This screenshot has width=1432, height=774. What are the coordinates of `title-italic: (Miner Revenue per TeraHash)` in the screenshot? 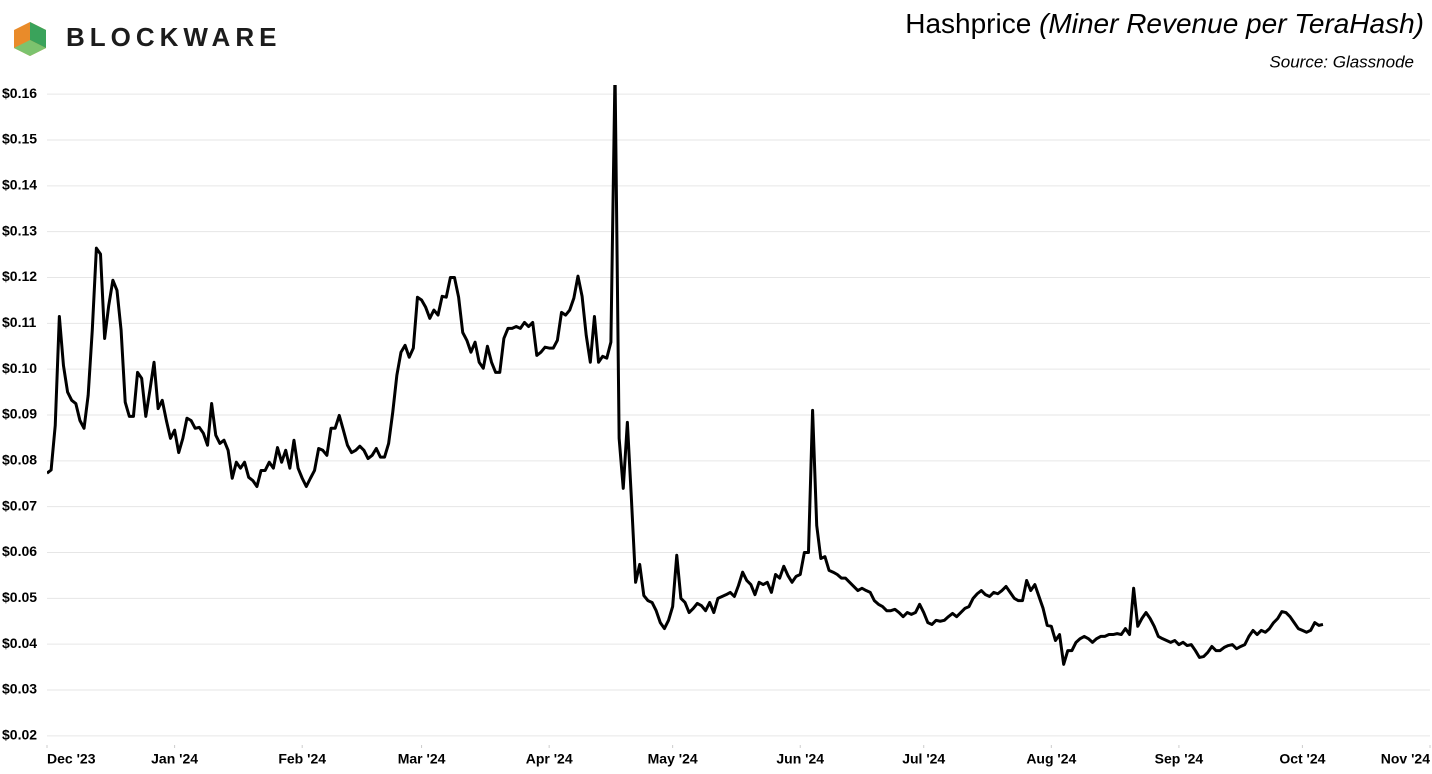 It's located at (1231, 23).